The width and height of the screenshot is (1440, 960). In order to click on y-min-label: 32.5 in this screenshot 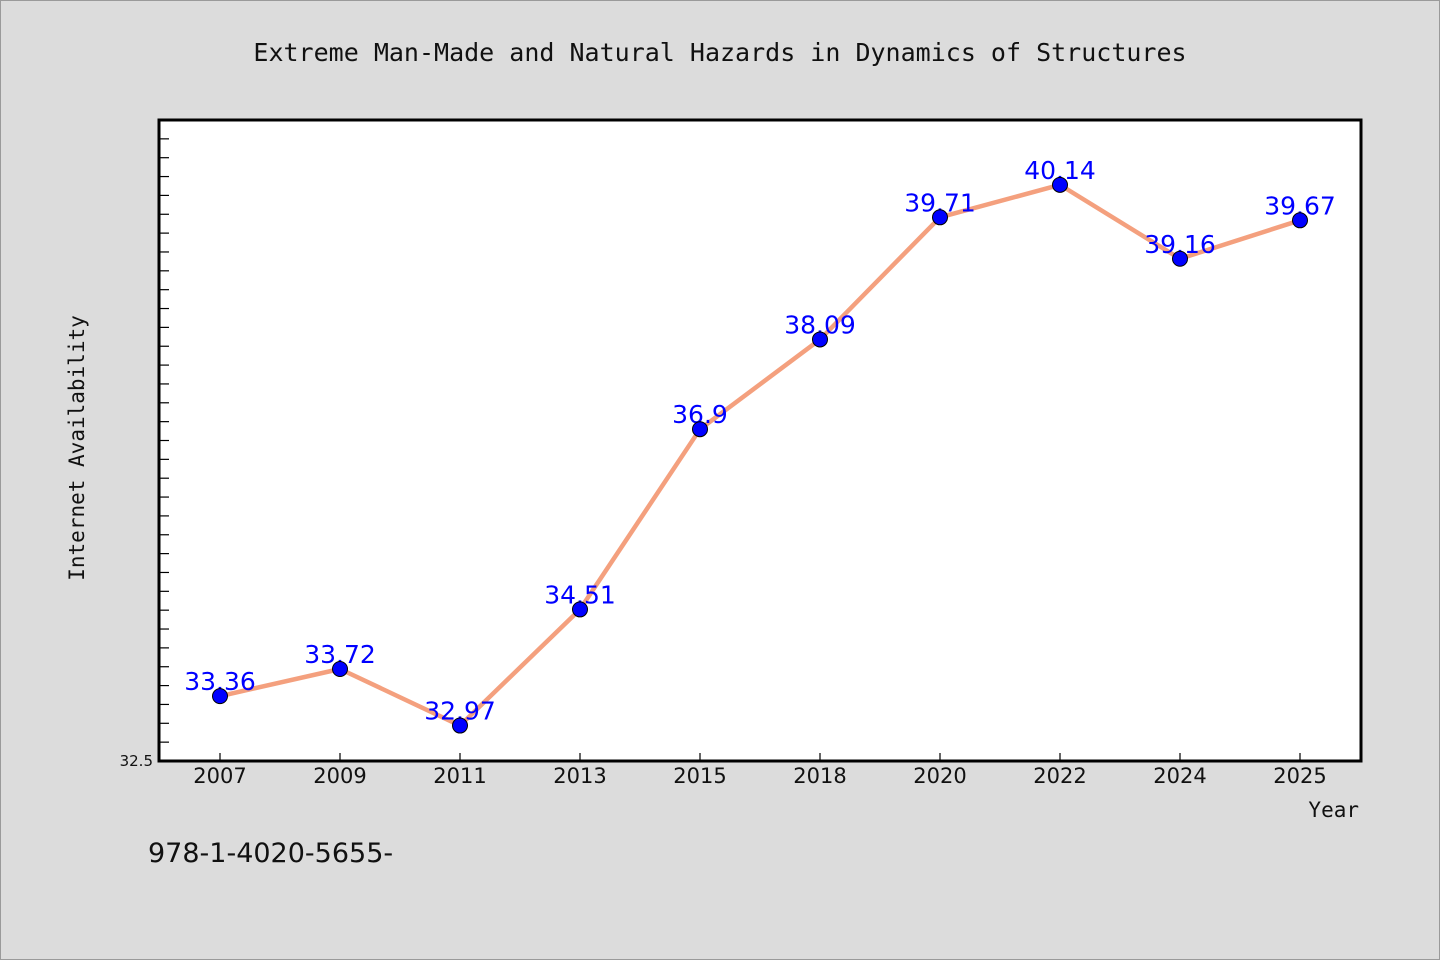, I will do `click(136, 761)`.